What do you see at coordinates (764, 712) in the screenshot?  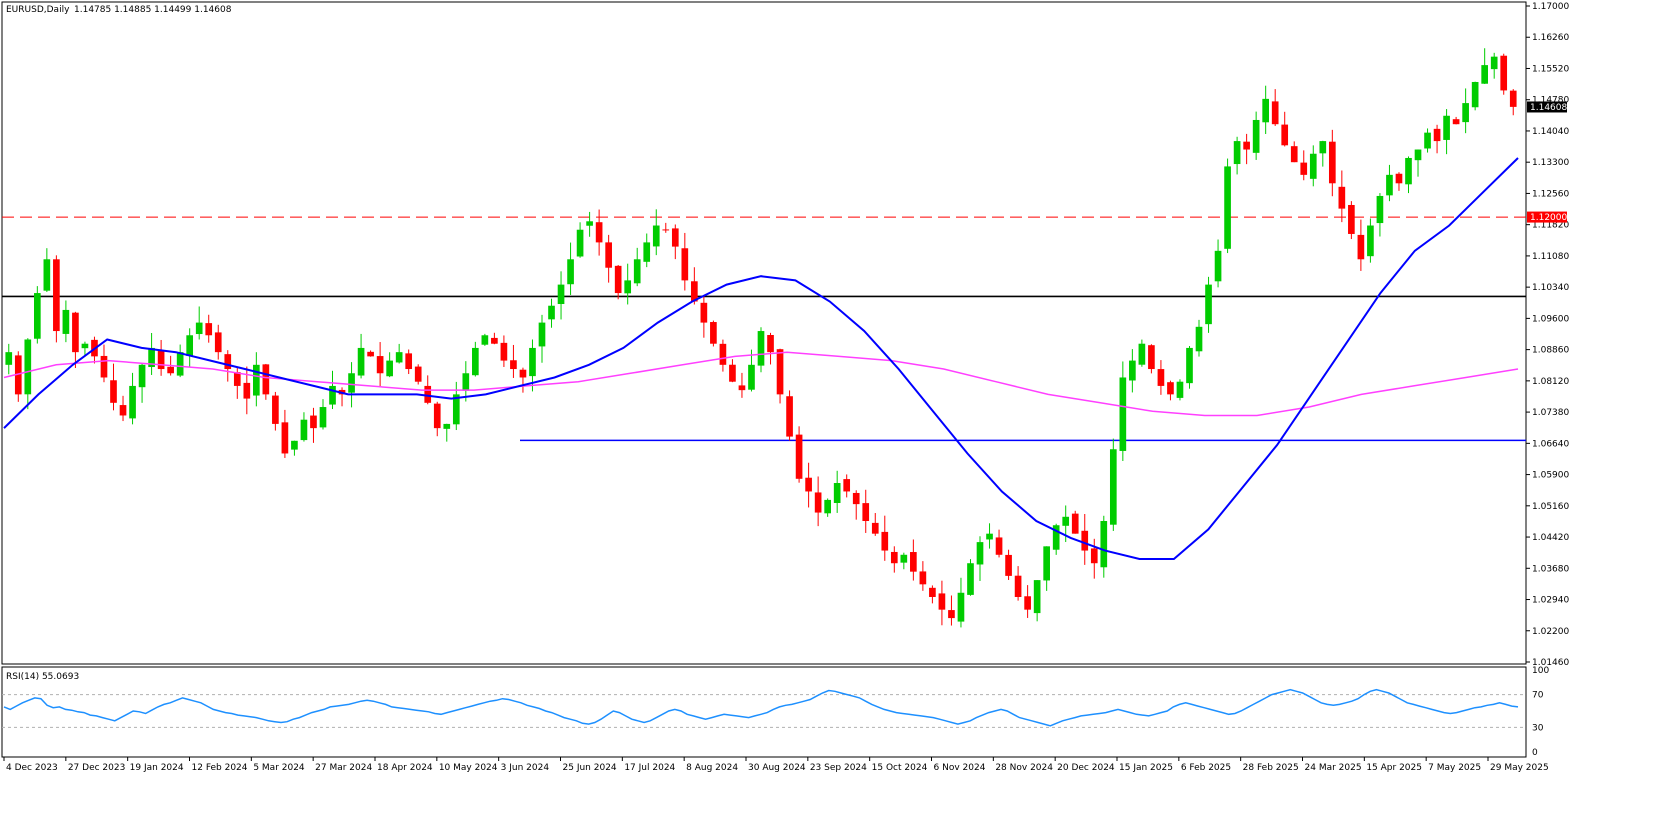 I see `rsi-panel` at bounding box center [764, 712].